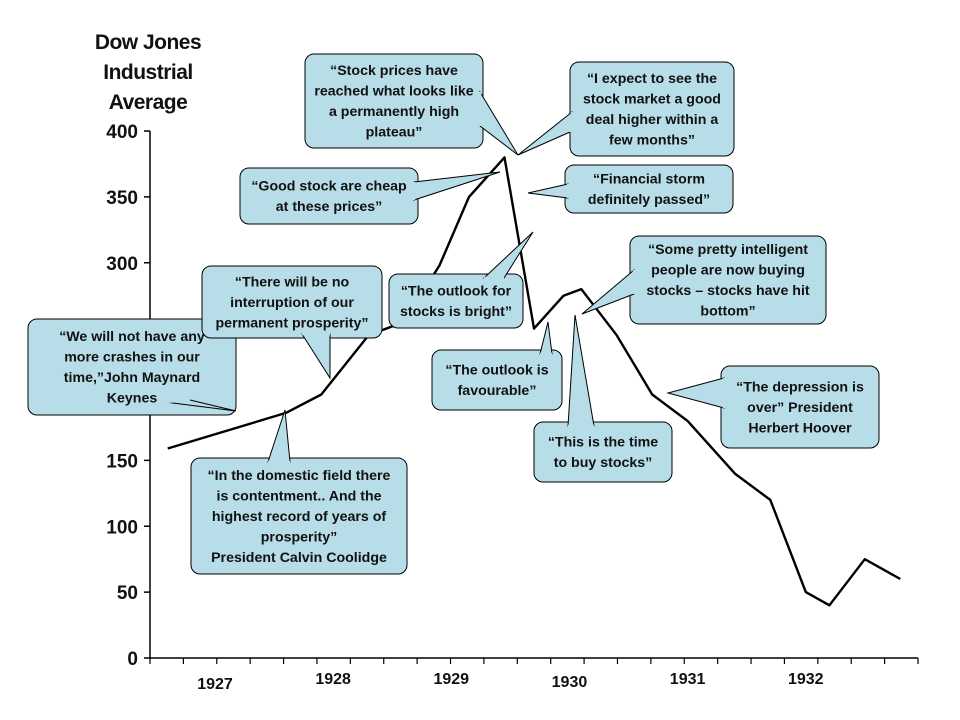 This screenshot has height=720, width=960. I want to click on callout-text-line: interruption of our, so click(292, 303).